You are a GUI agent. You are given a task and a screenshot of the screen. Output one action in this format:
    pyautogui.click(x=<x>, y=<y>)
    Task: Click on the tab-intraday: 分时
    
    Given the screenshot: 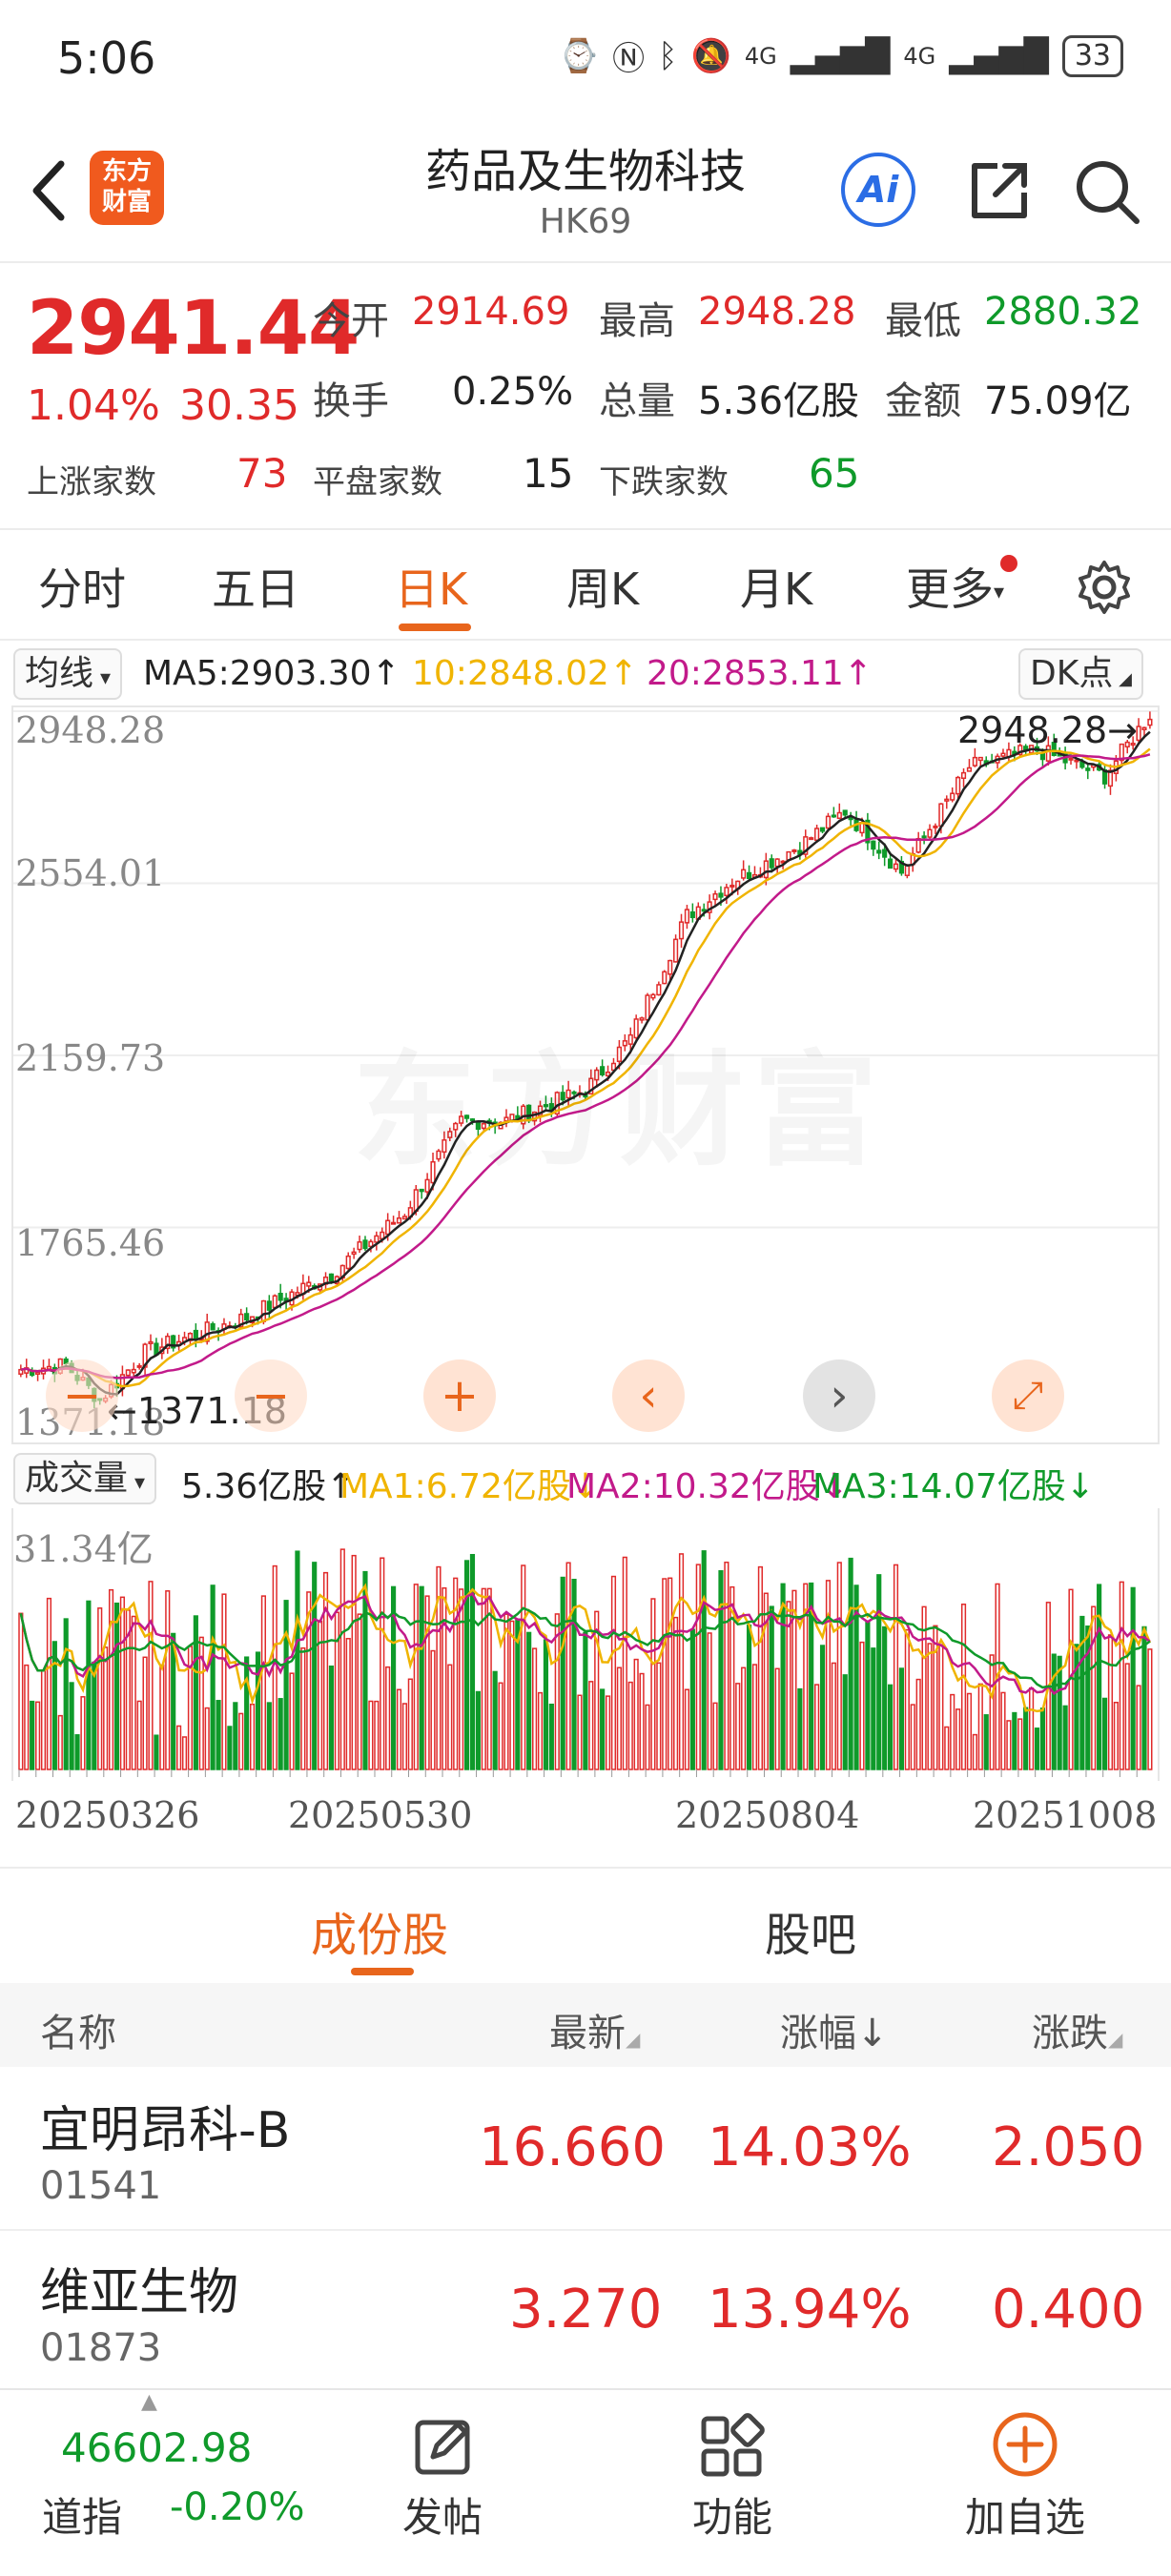 What is the action you would take?
    pyautogui.click(x=82, y=589)
    